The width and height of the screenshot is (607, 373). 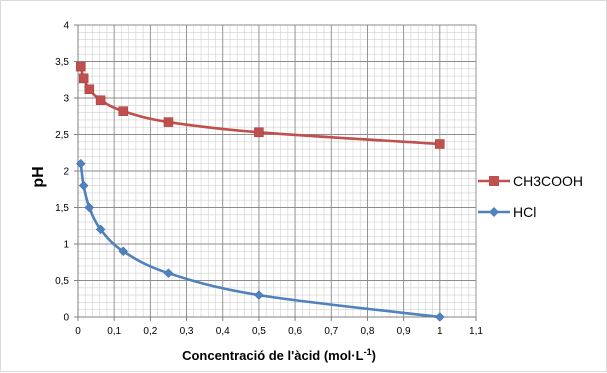 I want to click on legend-item-ch3cooh: CH3COOH, so click(x=530, y=181).